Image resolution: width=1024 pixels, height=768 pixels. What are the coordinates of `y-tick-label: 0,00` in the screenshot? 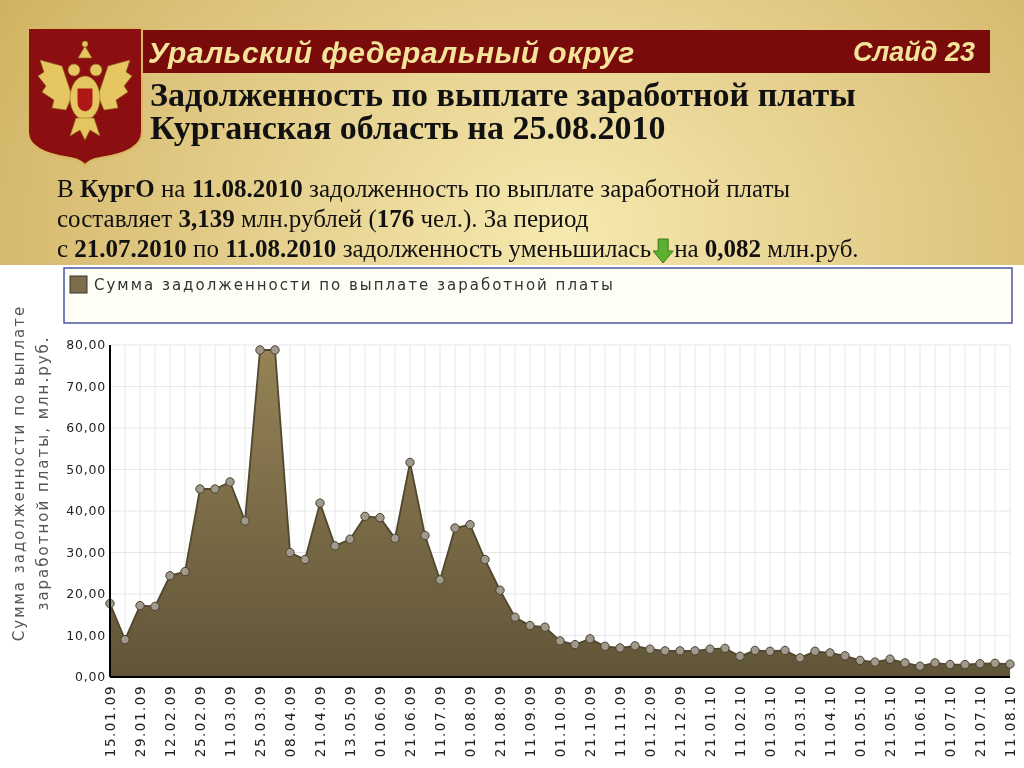 It's located at (90, 677).